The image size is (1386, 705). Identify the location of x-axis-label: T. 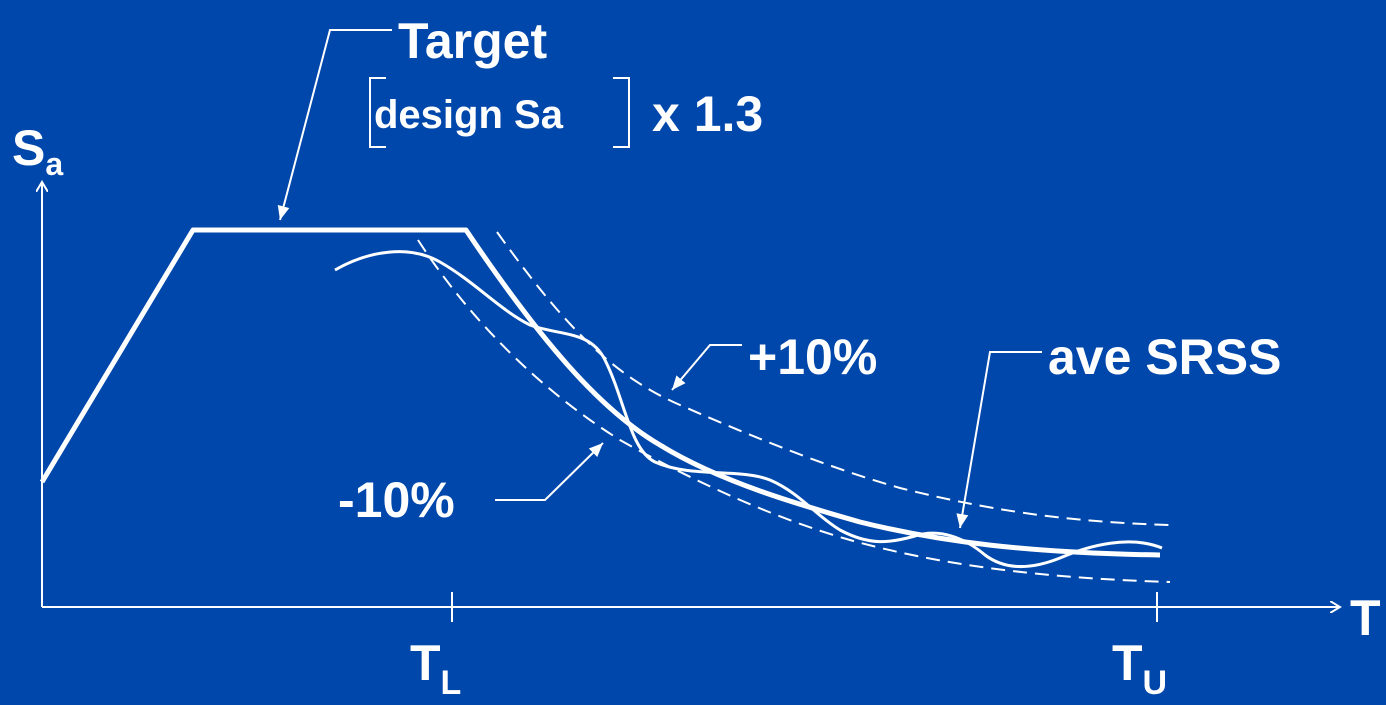
(1365, 618).